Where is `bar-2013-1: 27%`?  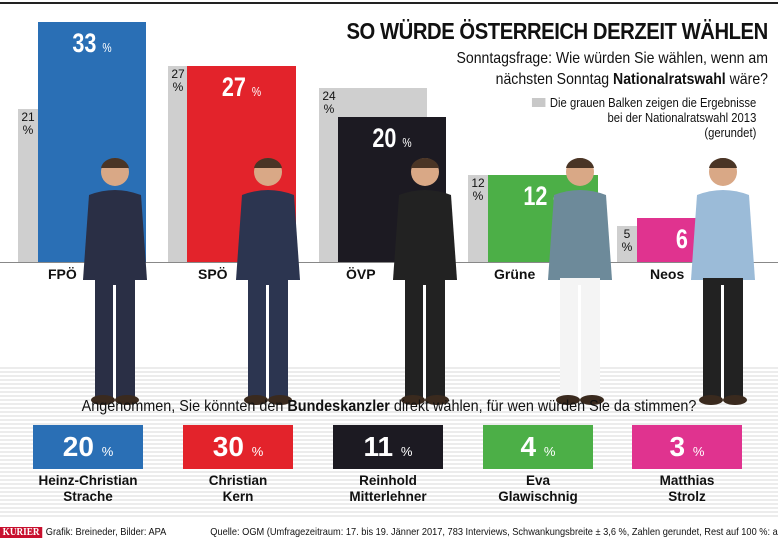
bar-2013-1: 27% is located at coordinates (178, 163).